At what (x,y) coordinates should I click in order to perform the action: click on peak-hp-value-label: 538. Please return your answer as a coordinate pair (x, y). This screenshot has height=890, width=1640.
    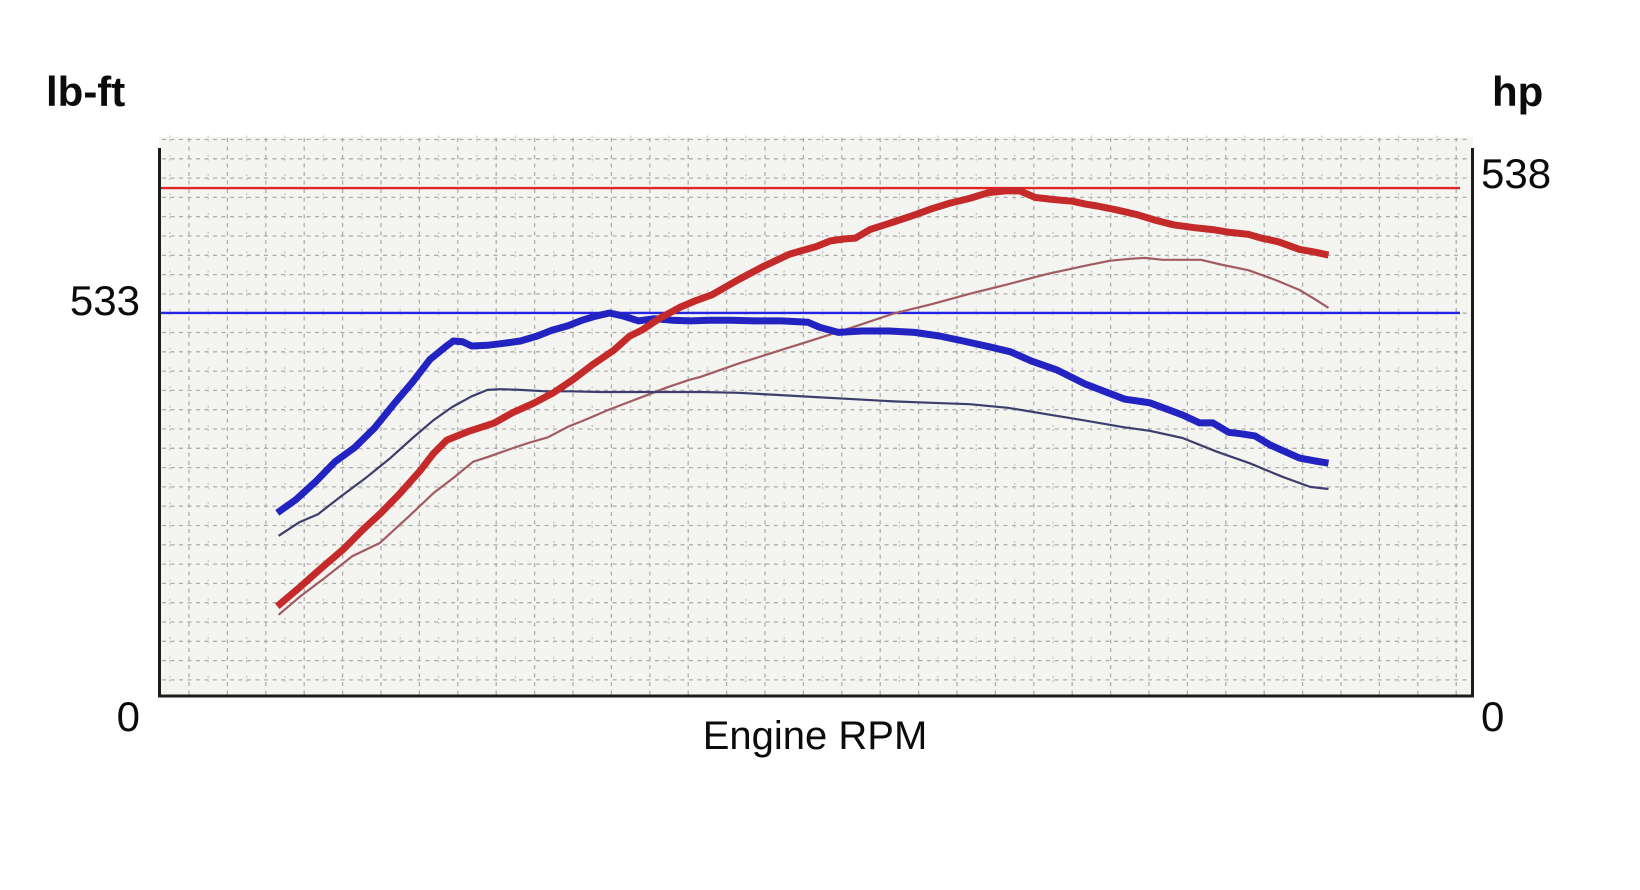
    Looking at the image, I should click on (1516, 173).